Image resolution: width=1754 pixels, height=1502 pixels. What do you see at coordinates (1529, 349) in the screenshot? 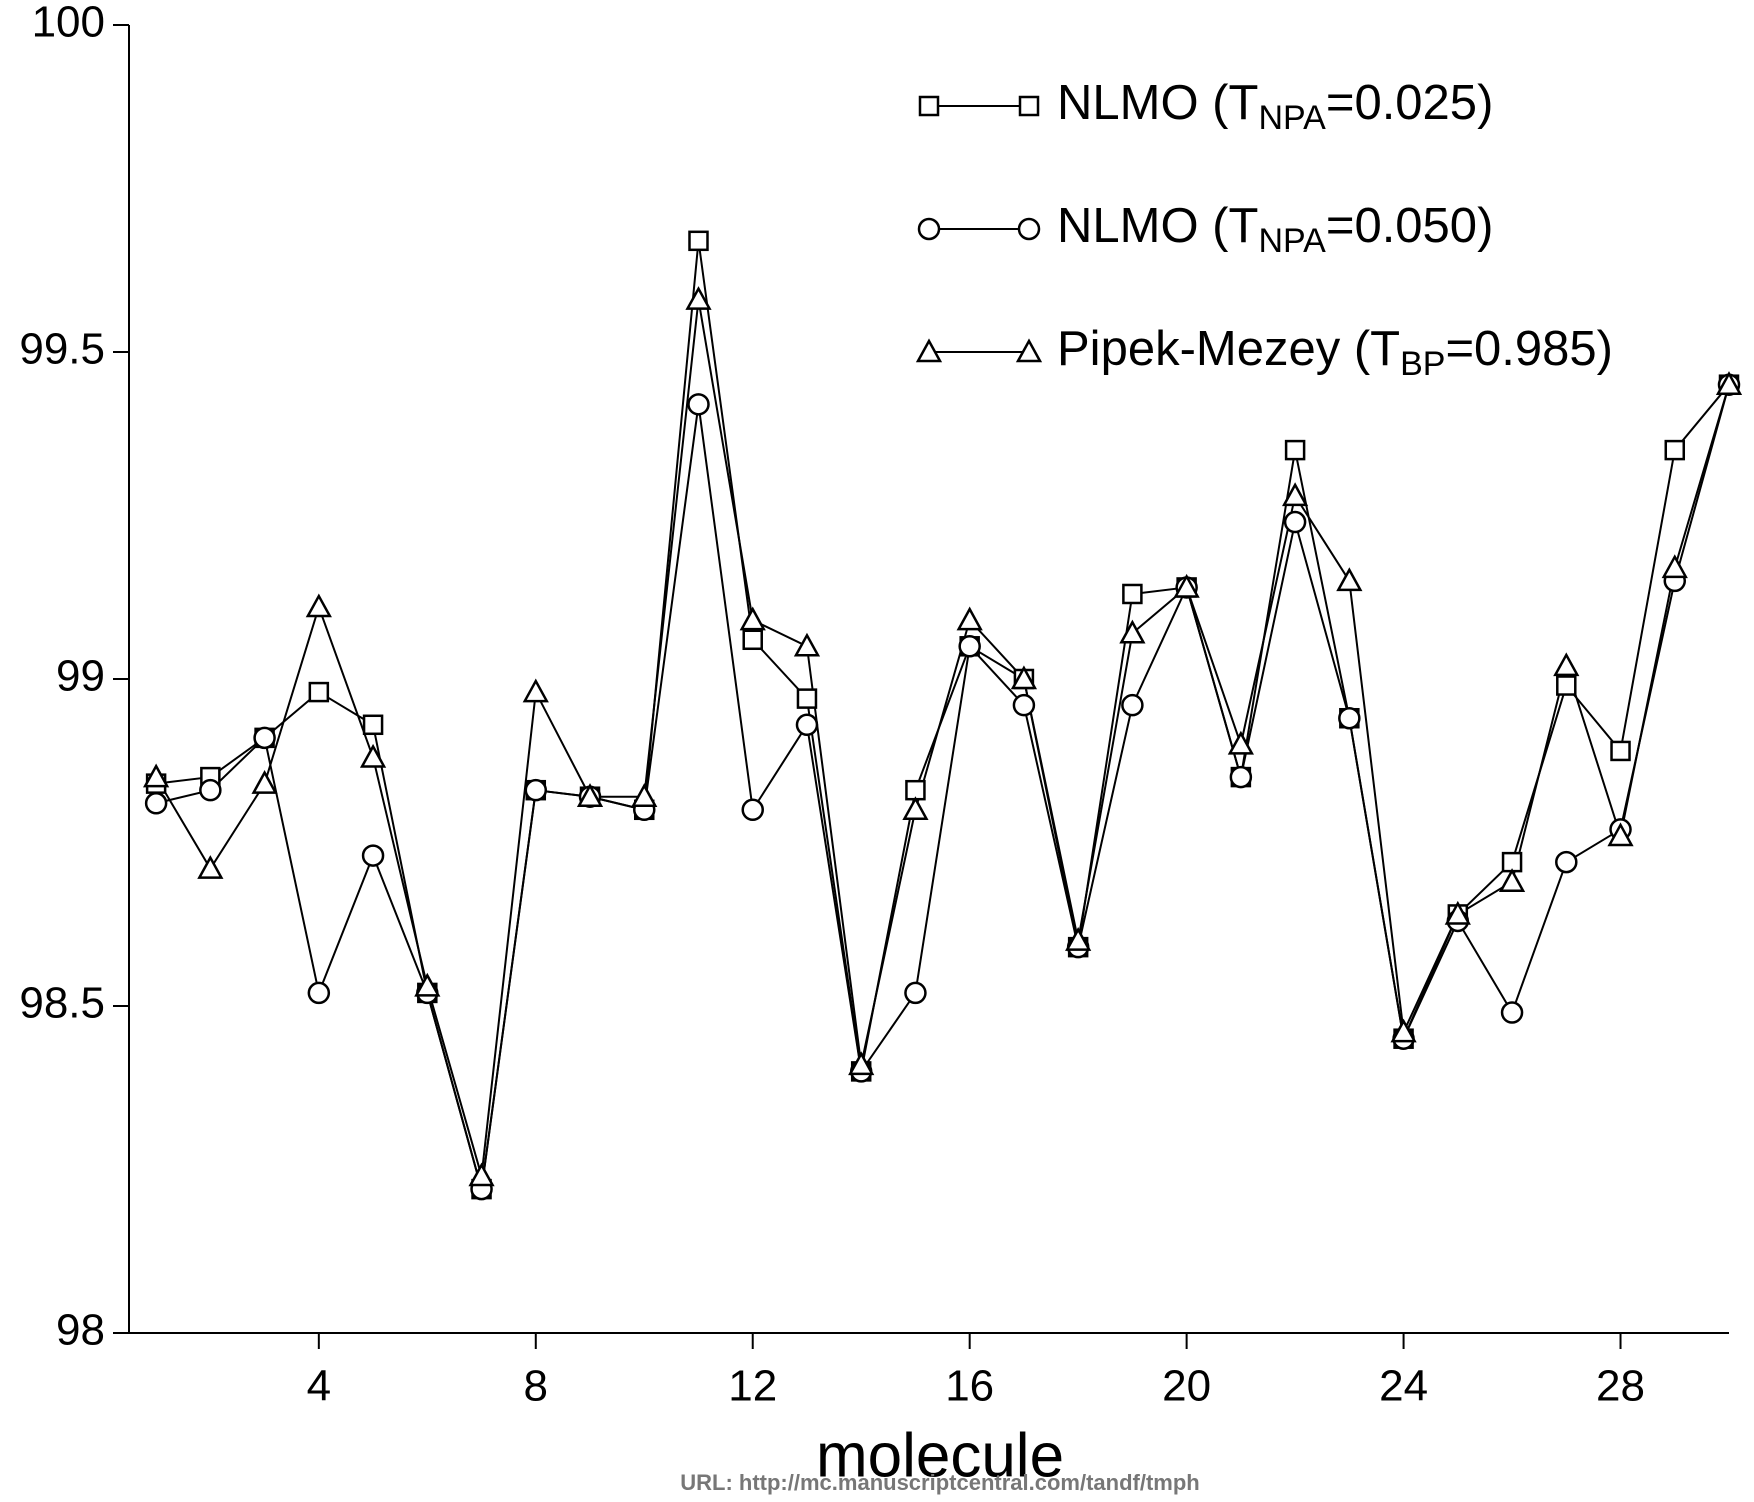
I see `legend-label-part: =0.985)` at bounding box center [1529, 349].